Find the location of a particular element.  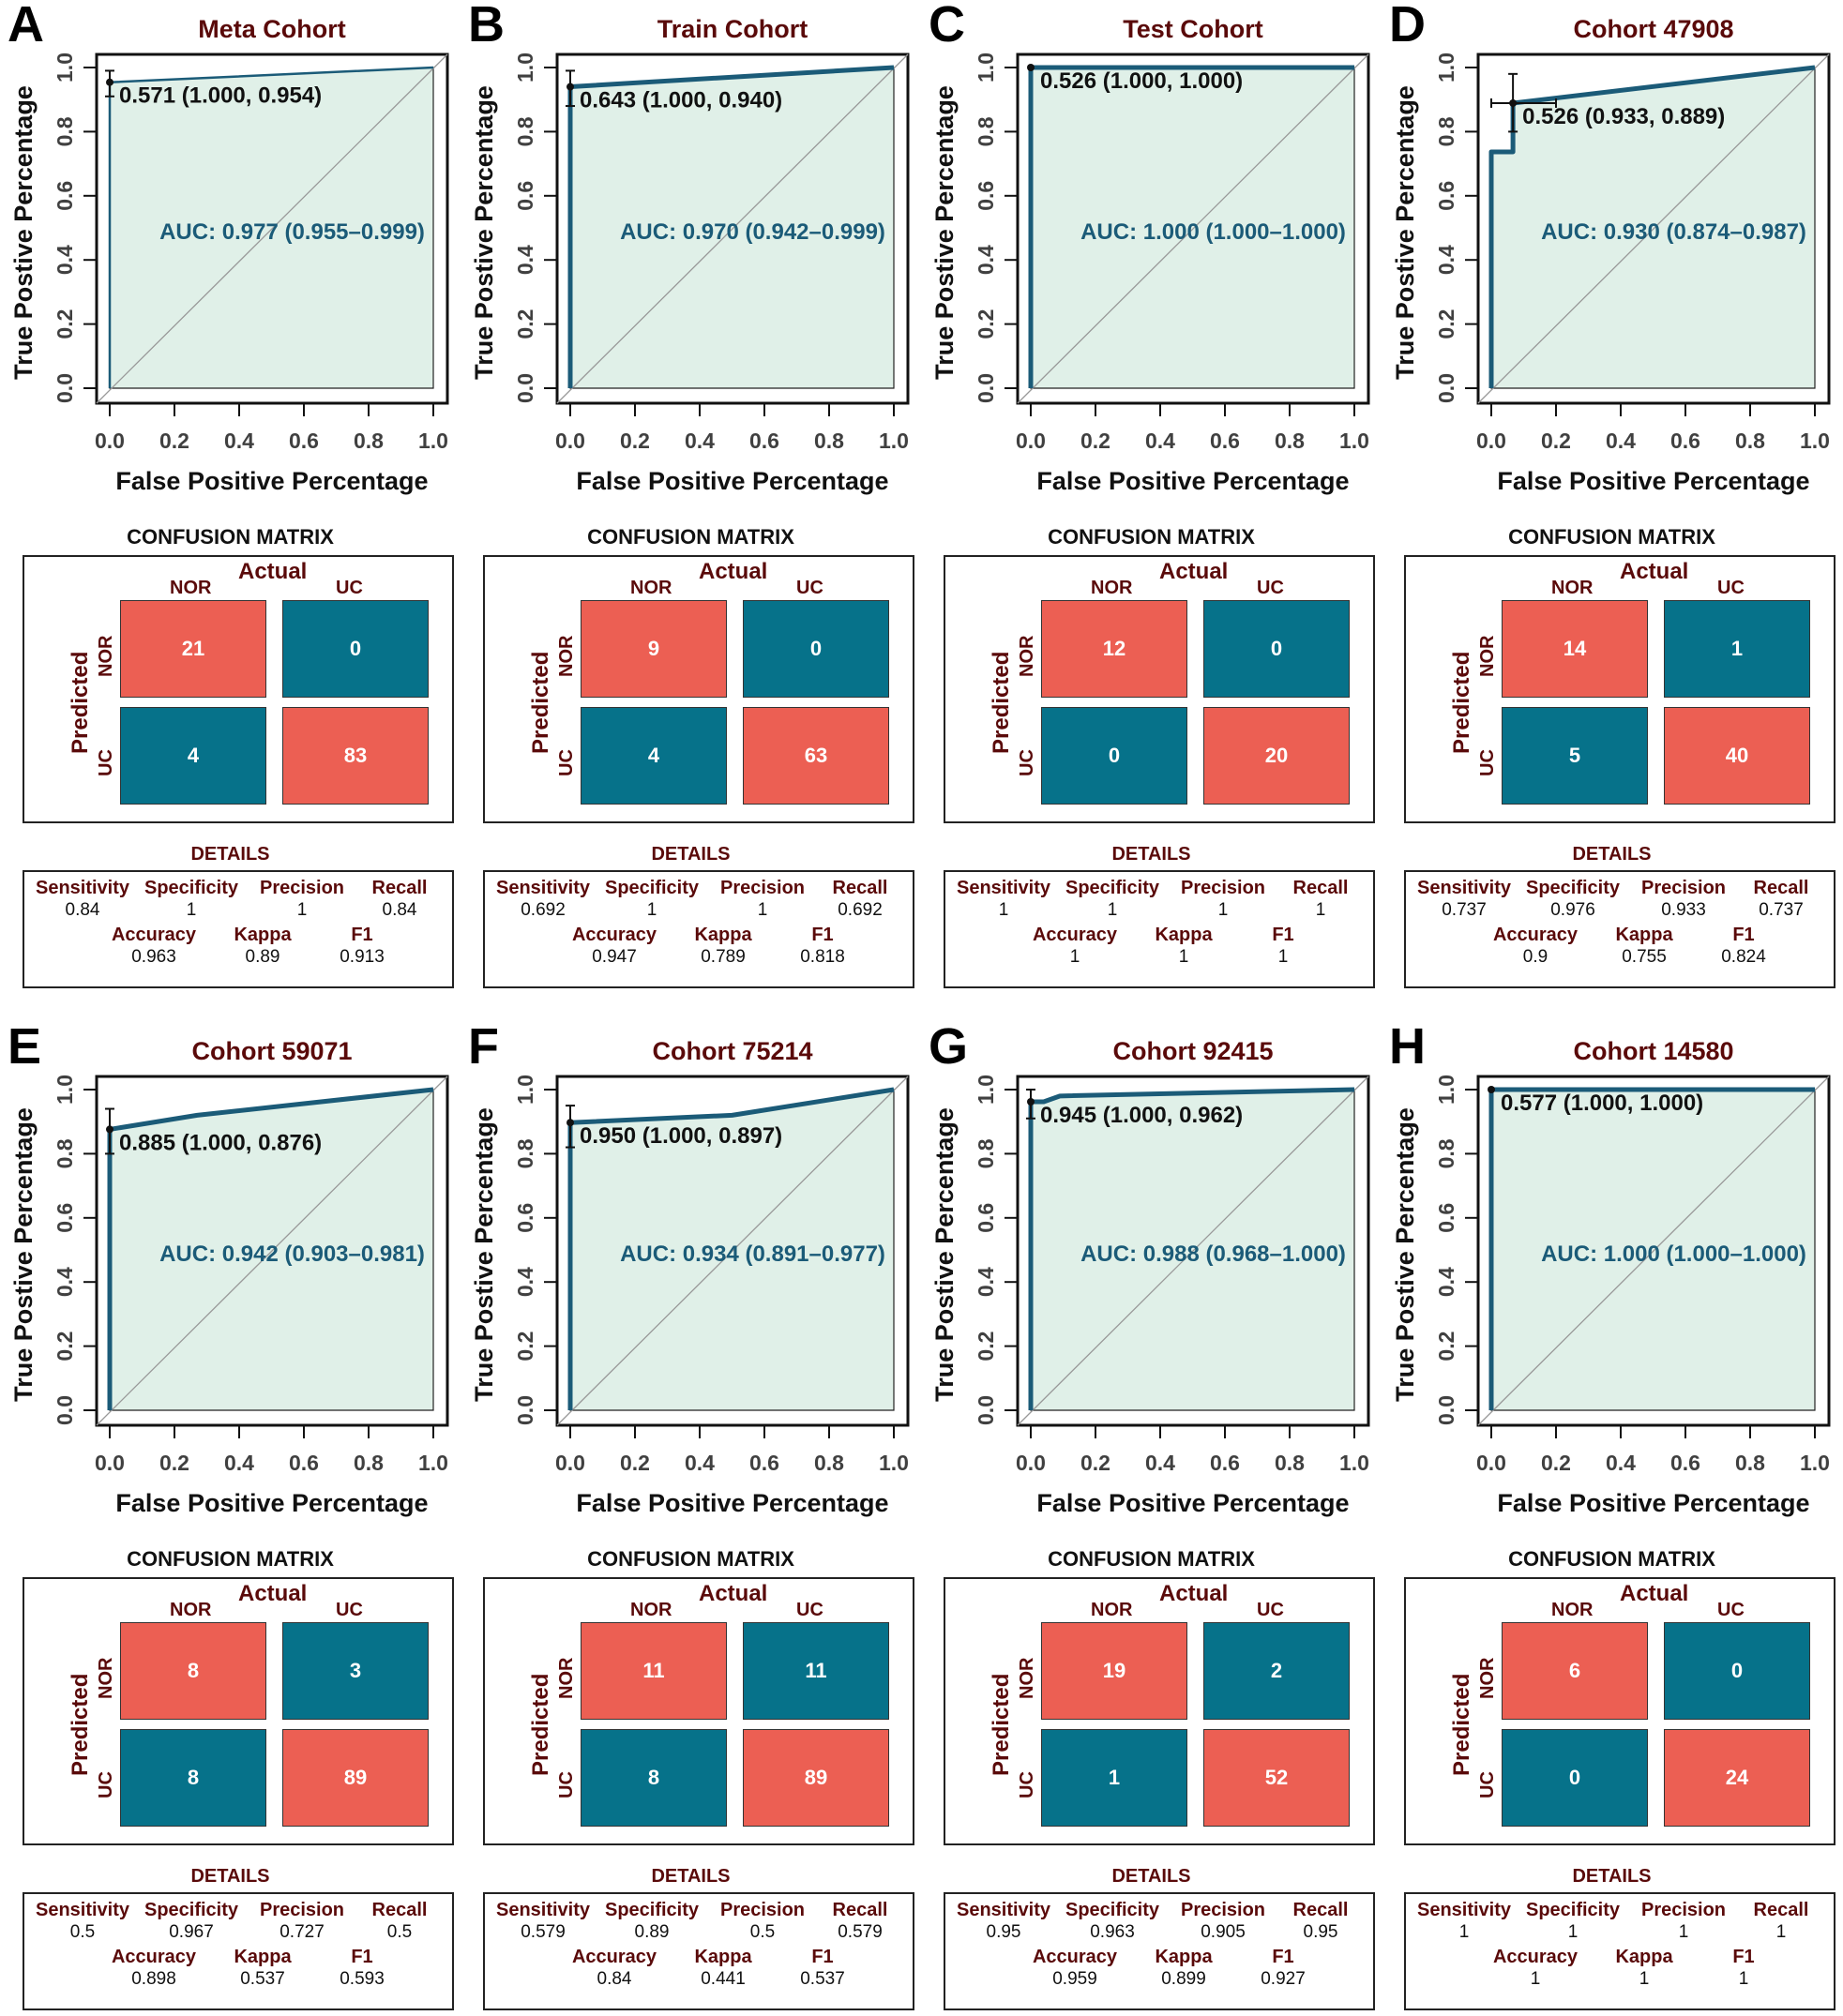

threshold-label: 0.577 (1.000, 1.000) is located at coordinates (1602, 1103).